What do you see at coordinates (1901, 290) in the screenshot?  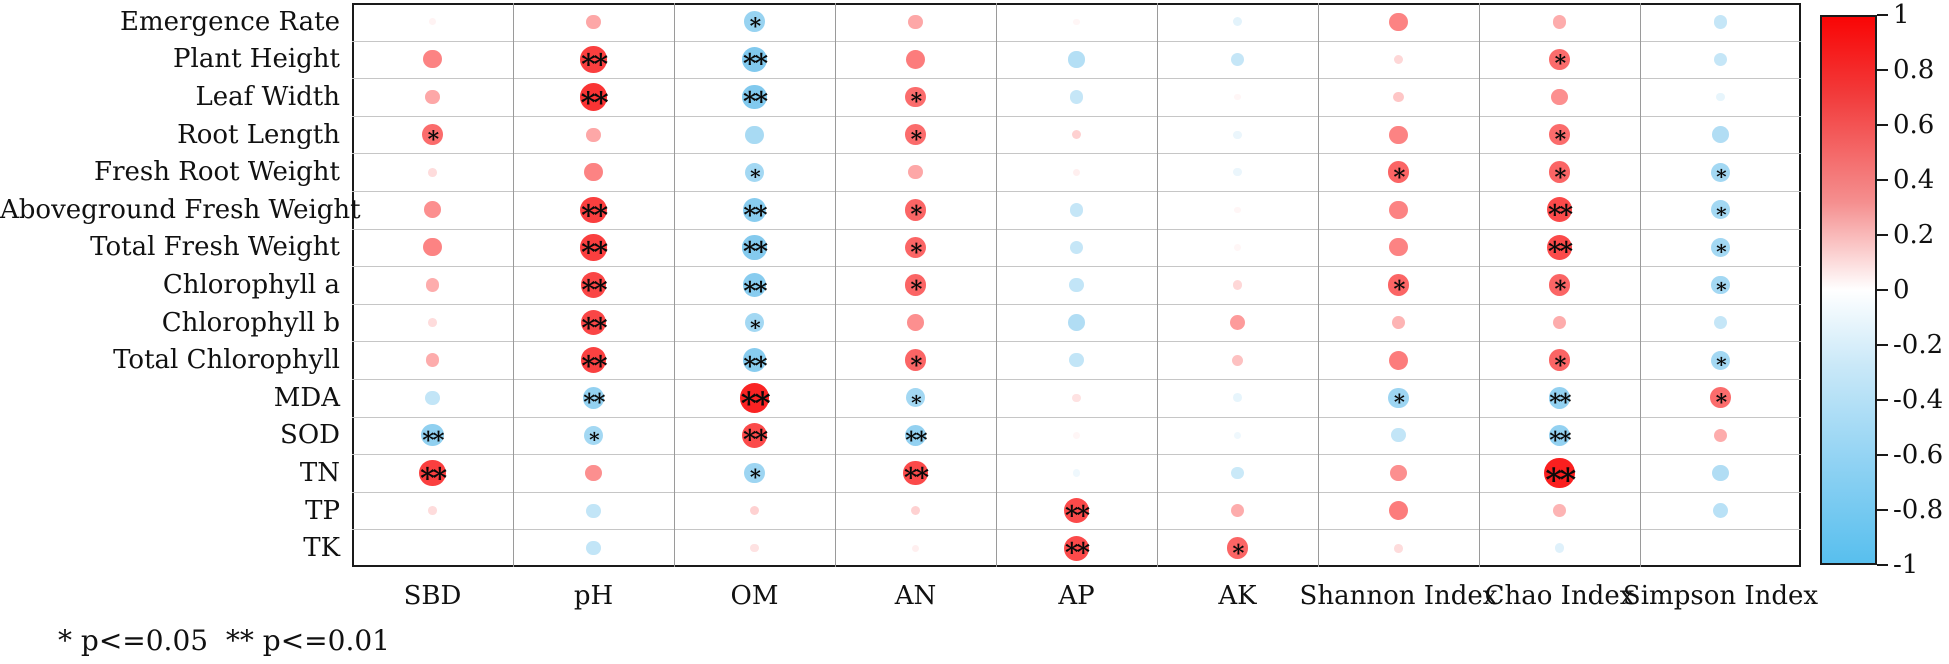 I see `colorbar-tick-label: 0` at bounding box center [1901, 290].